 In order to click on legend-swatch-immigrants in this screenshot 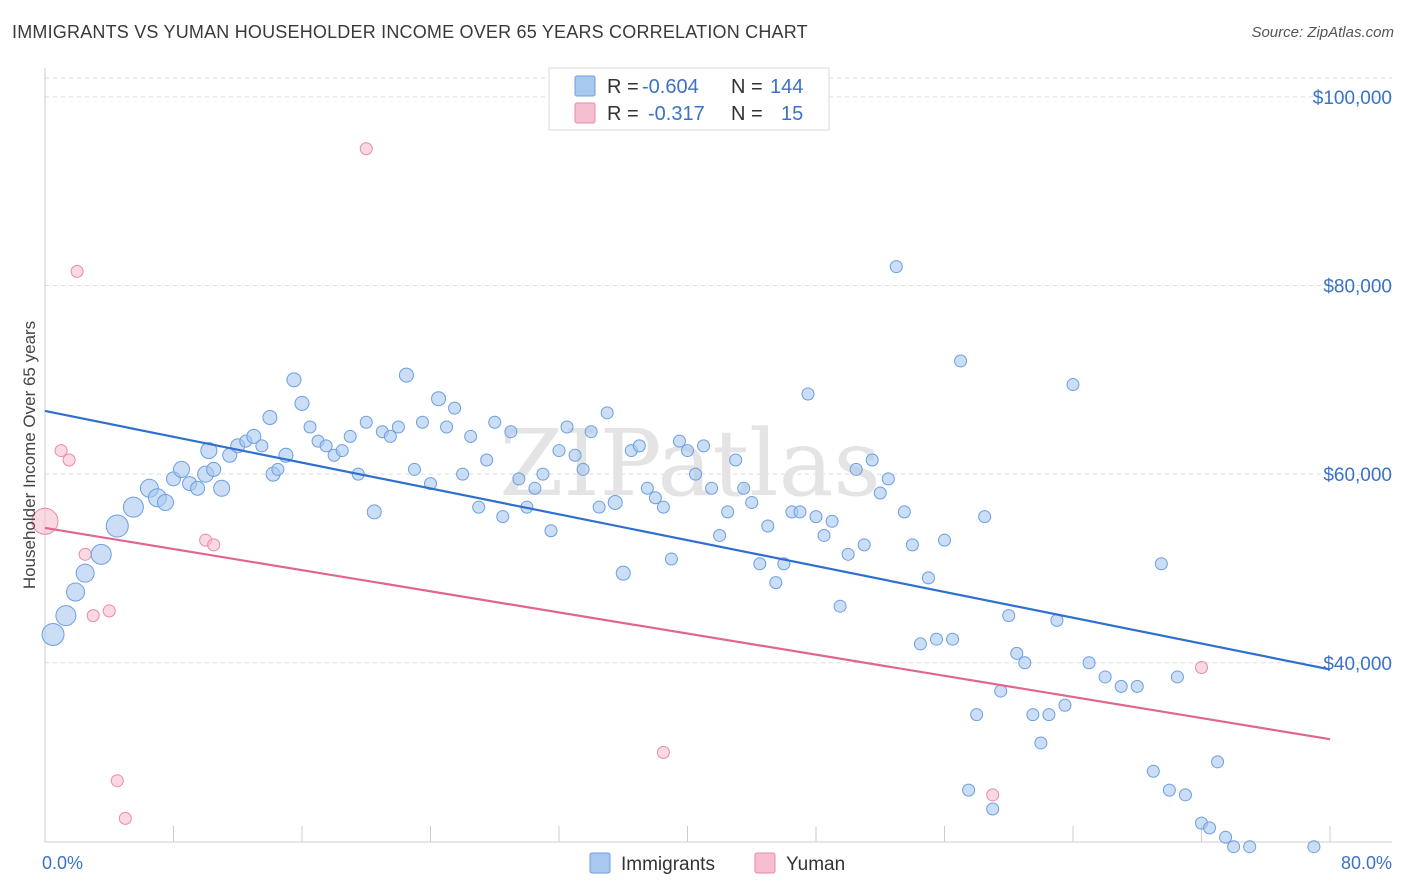, I will do `click(585, 86)`.